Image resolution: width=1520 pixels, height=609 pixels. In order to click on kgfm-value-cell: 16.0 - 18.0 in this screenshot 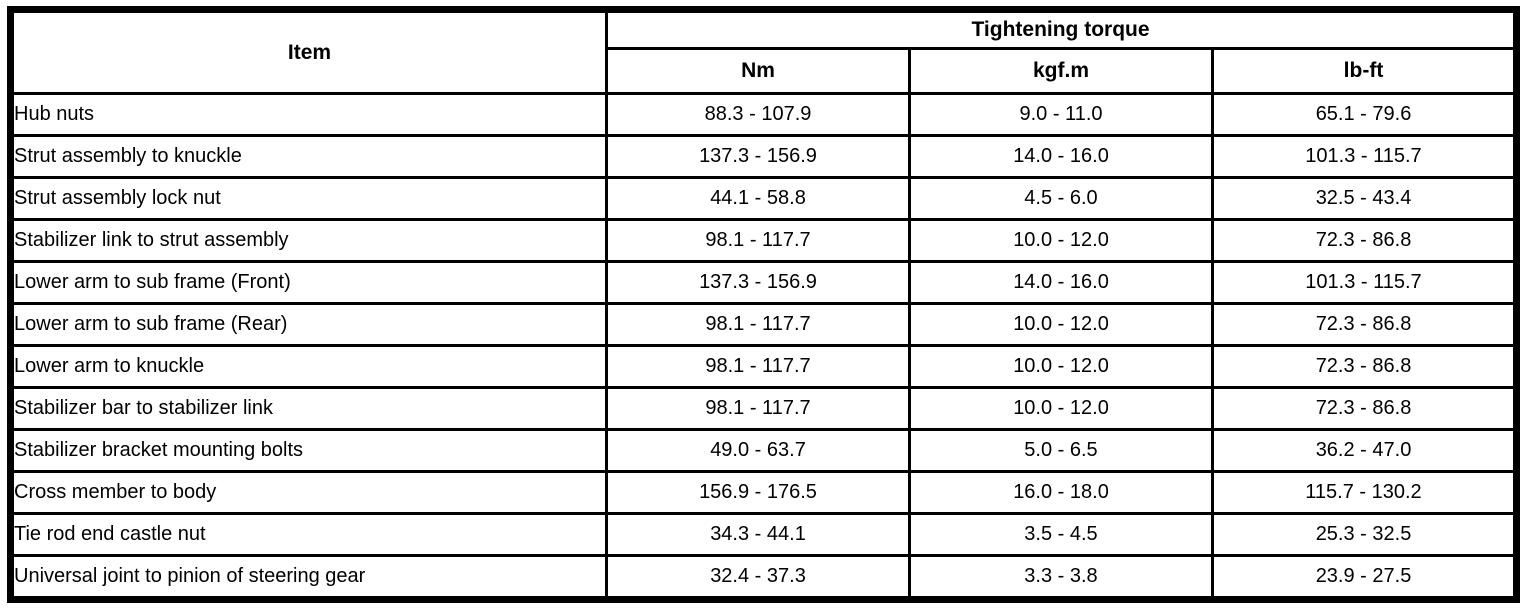, I will do `click(1061, 492)`.